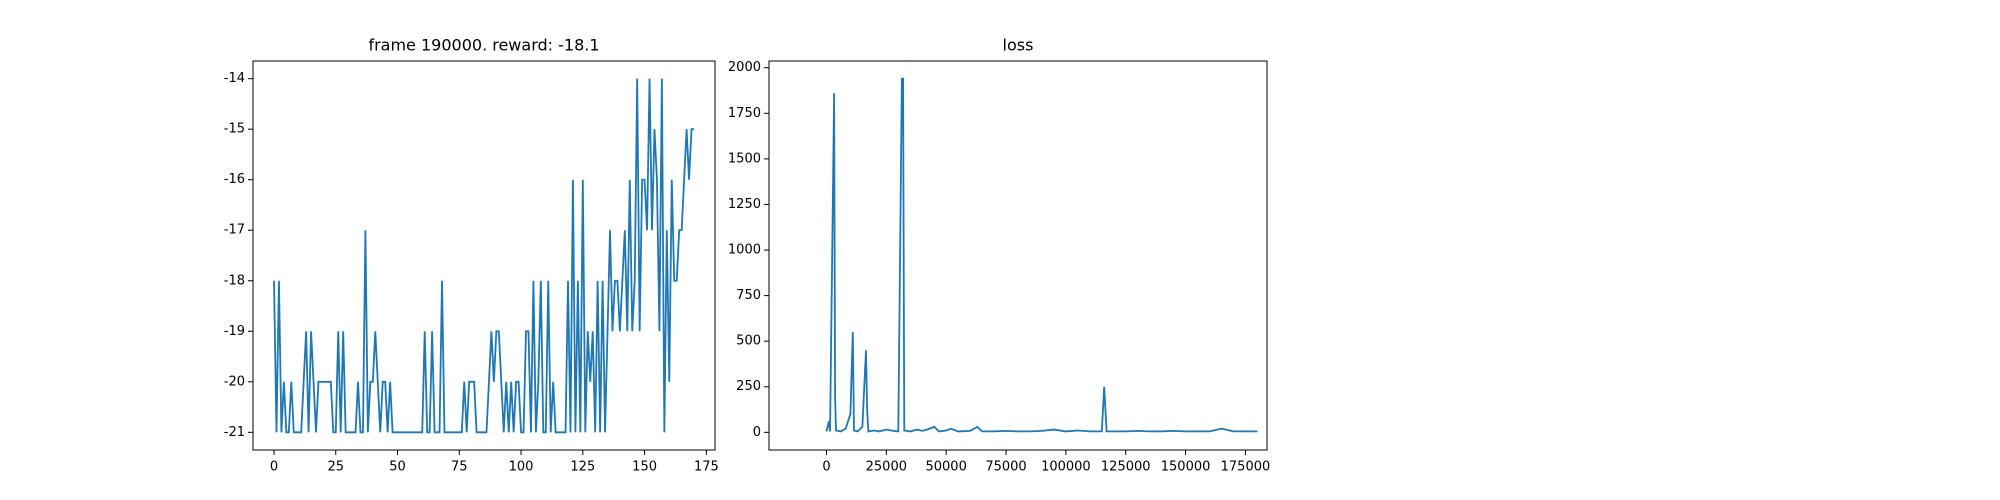 This screenshot has height=500, width=2000. Describe the element at coordinates (748, 386) in the screenshot. I see `y-tick-label: 250` at that location.